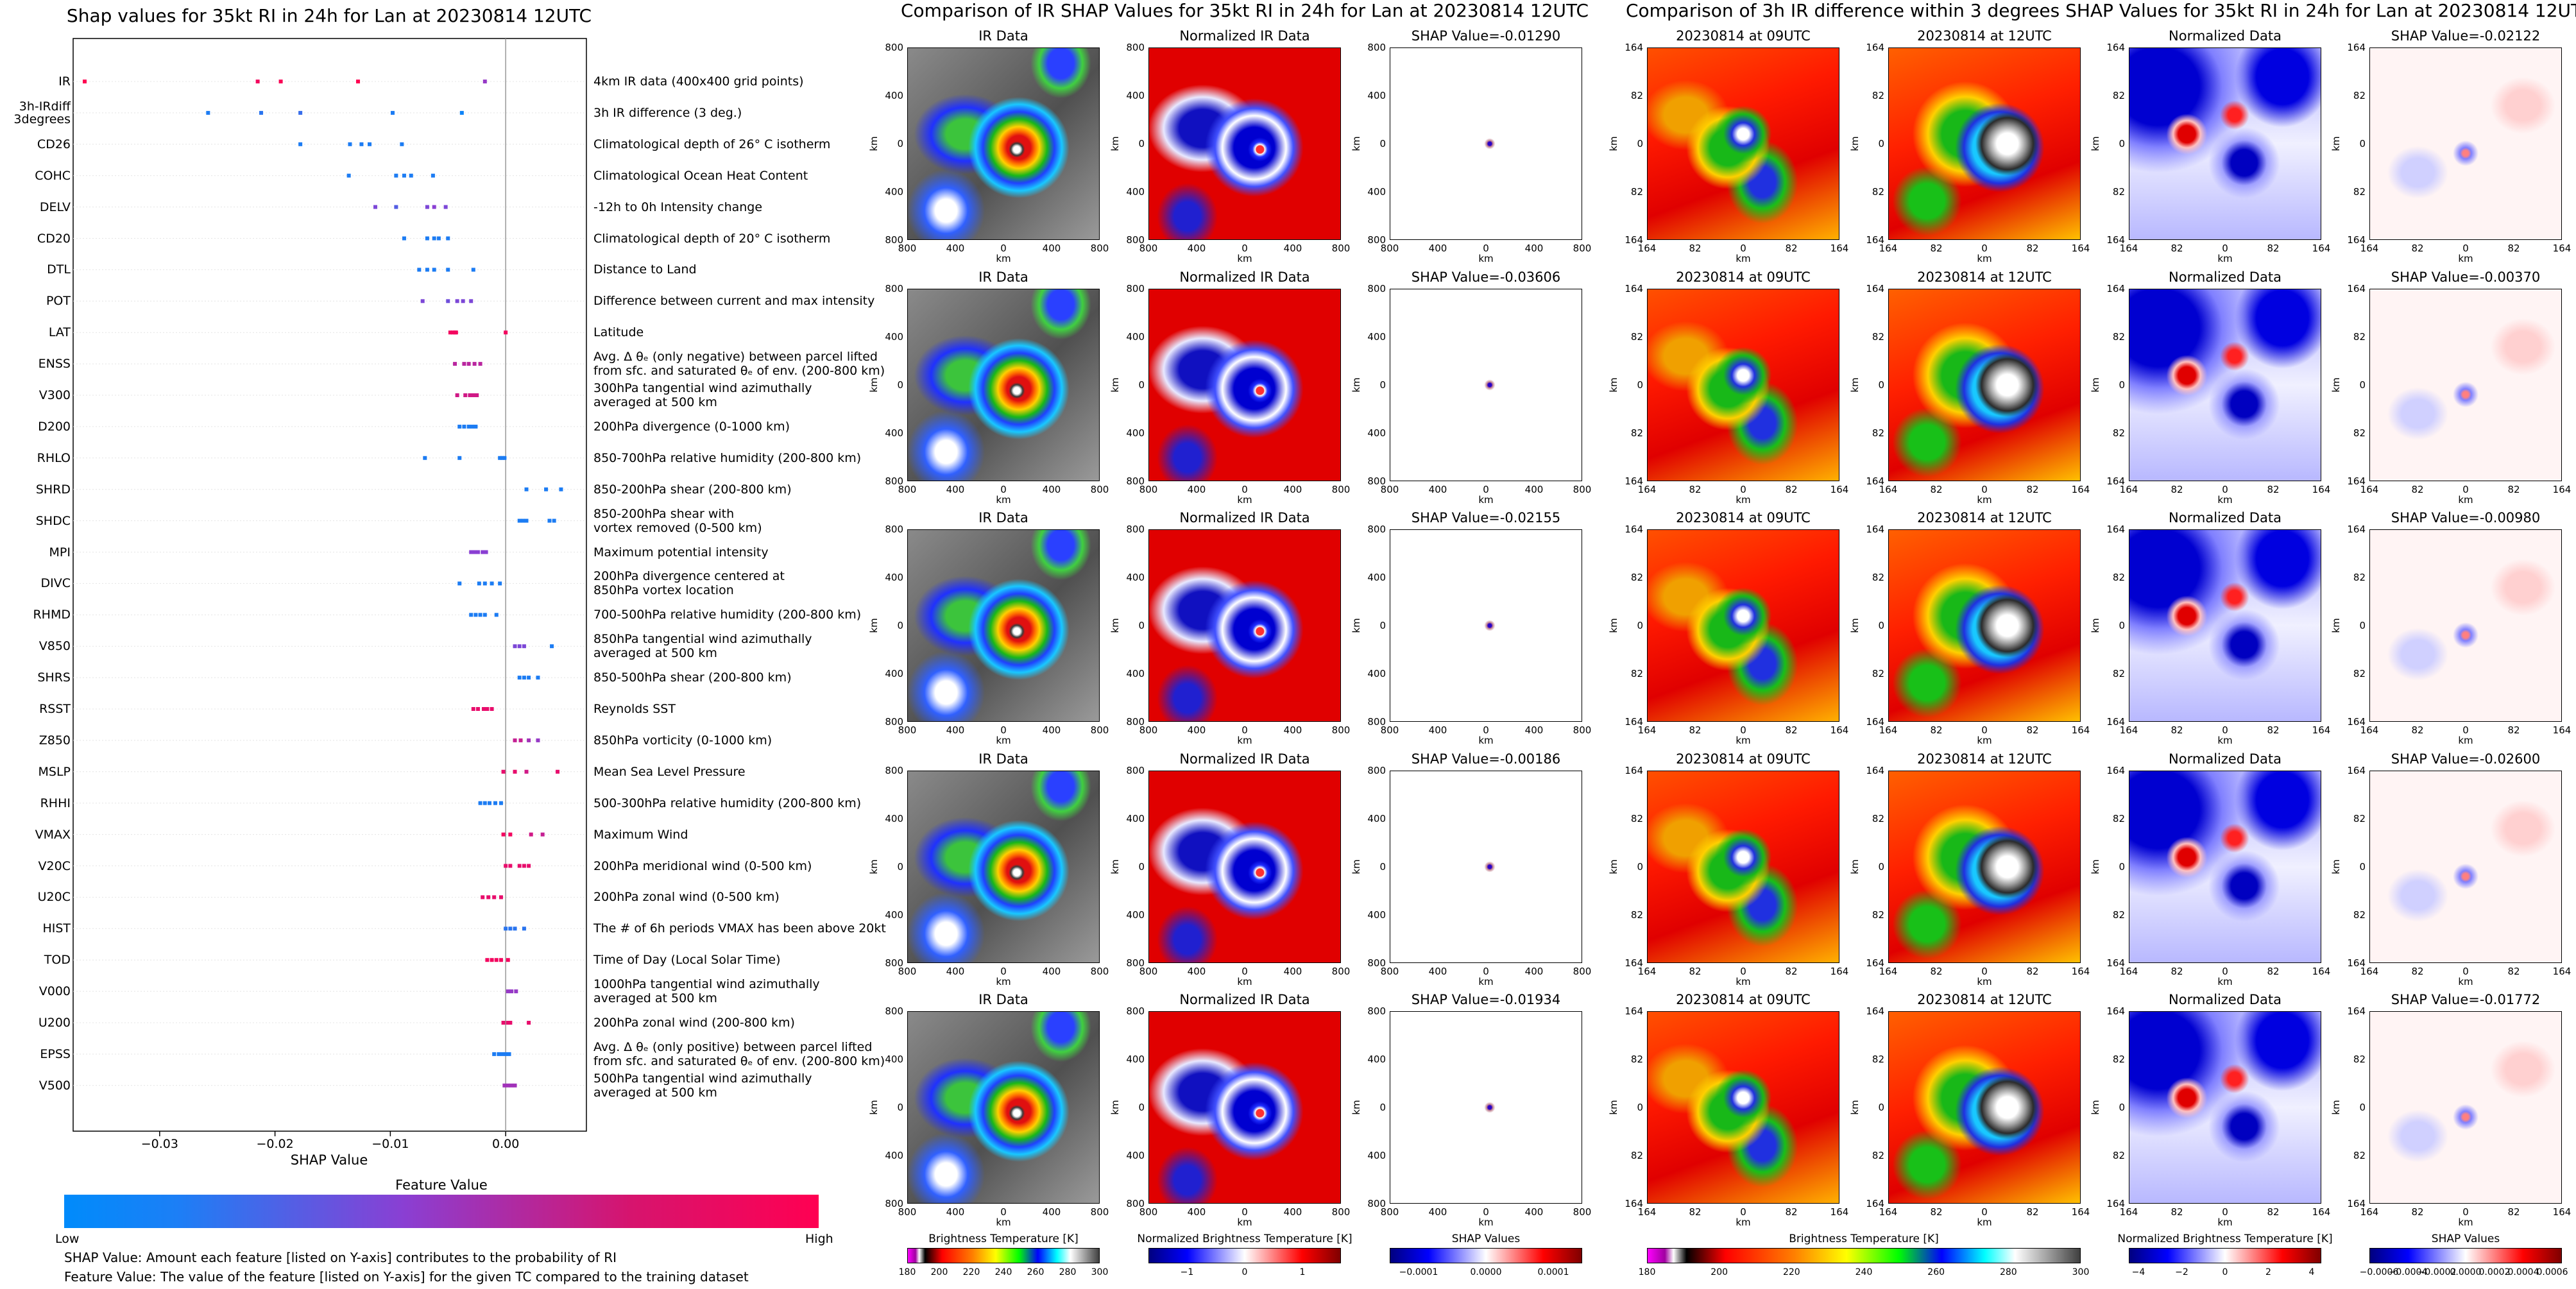  What do you see at coordinates (1791, 1272) in the screenshot?
I see `colorbar-tick-label: 220` at bounding box center [1791, 1272].